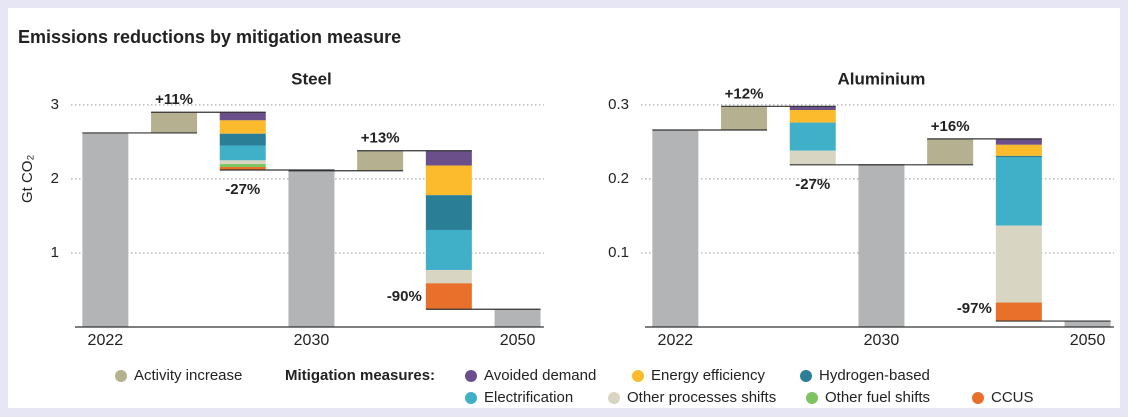 The height and width of the screenshot is (417, 1128). Describe the element at coordinates (950, 126) in the screenshot. I see `change-label: +16%` at that location.